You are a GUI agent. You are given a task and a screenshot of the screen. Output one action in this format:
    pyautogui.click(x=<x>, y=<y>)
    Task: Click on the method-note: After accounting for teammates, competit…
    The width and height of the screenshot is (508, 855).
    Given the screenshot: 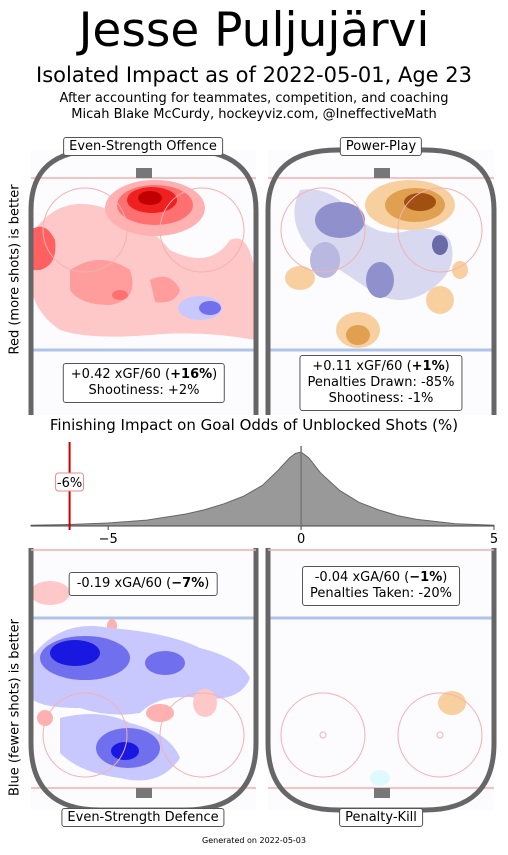 What is the action you would take?
    pyautogui.click(x=254, y=98)
    